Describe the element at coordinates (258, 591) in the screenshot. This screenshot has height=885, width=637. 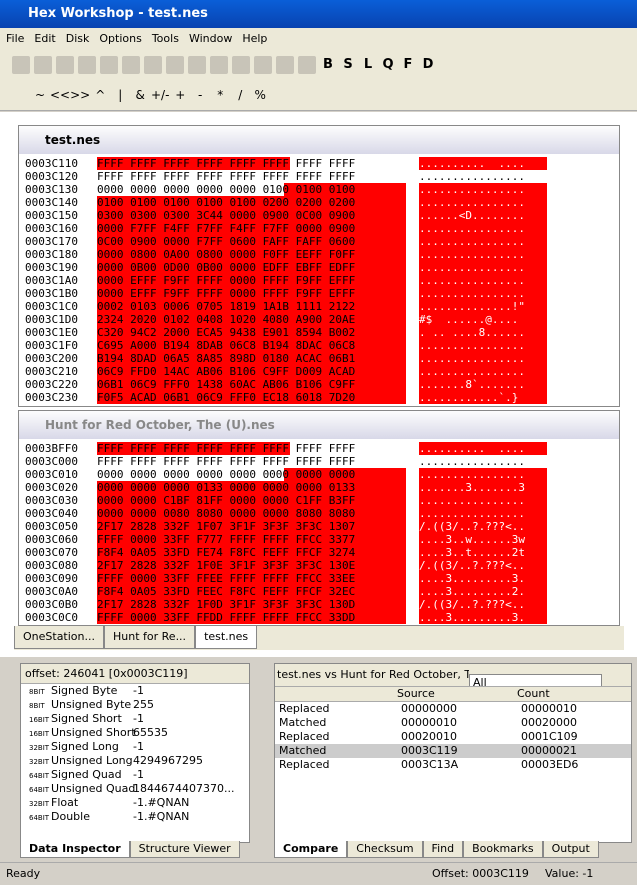
I see `hex-bytes: F8F4 0A05 33FD FEEC F8FC FEFF FFCF 32EC` at that location.